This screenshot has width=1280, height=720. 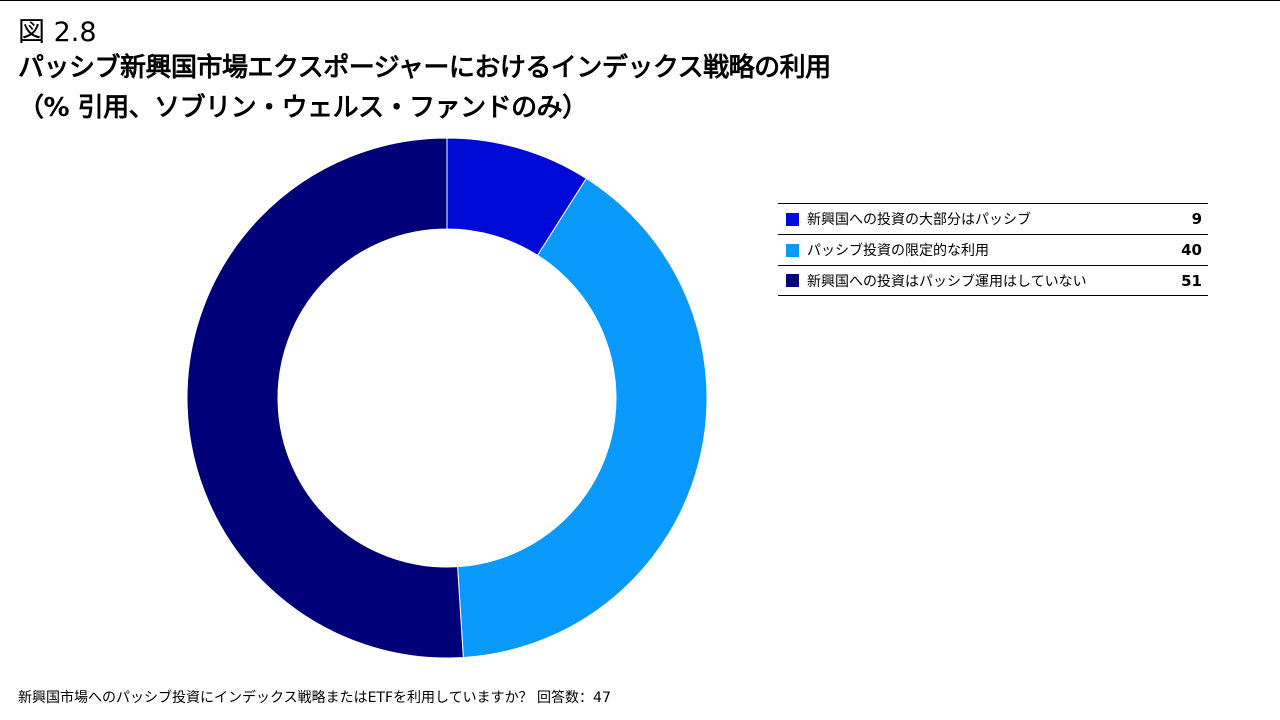 I want to click on legend-item: パッシブ投資の限定的な利用 40, so click(x=993, y=249).